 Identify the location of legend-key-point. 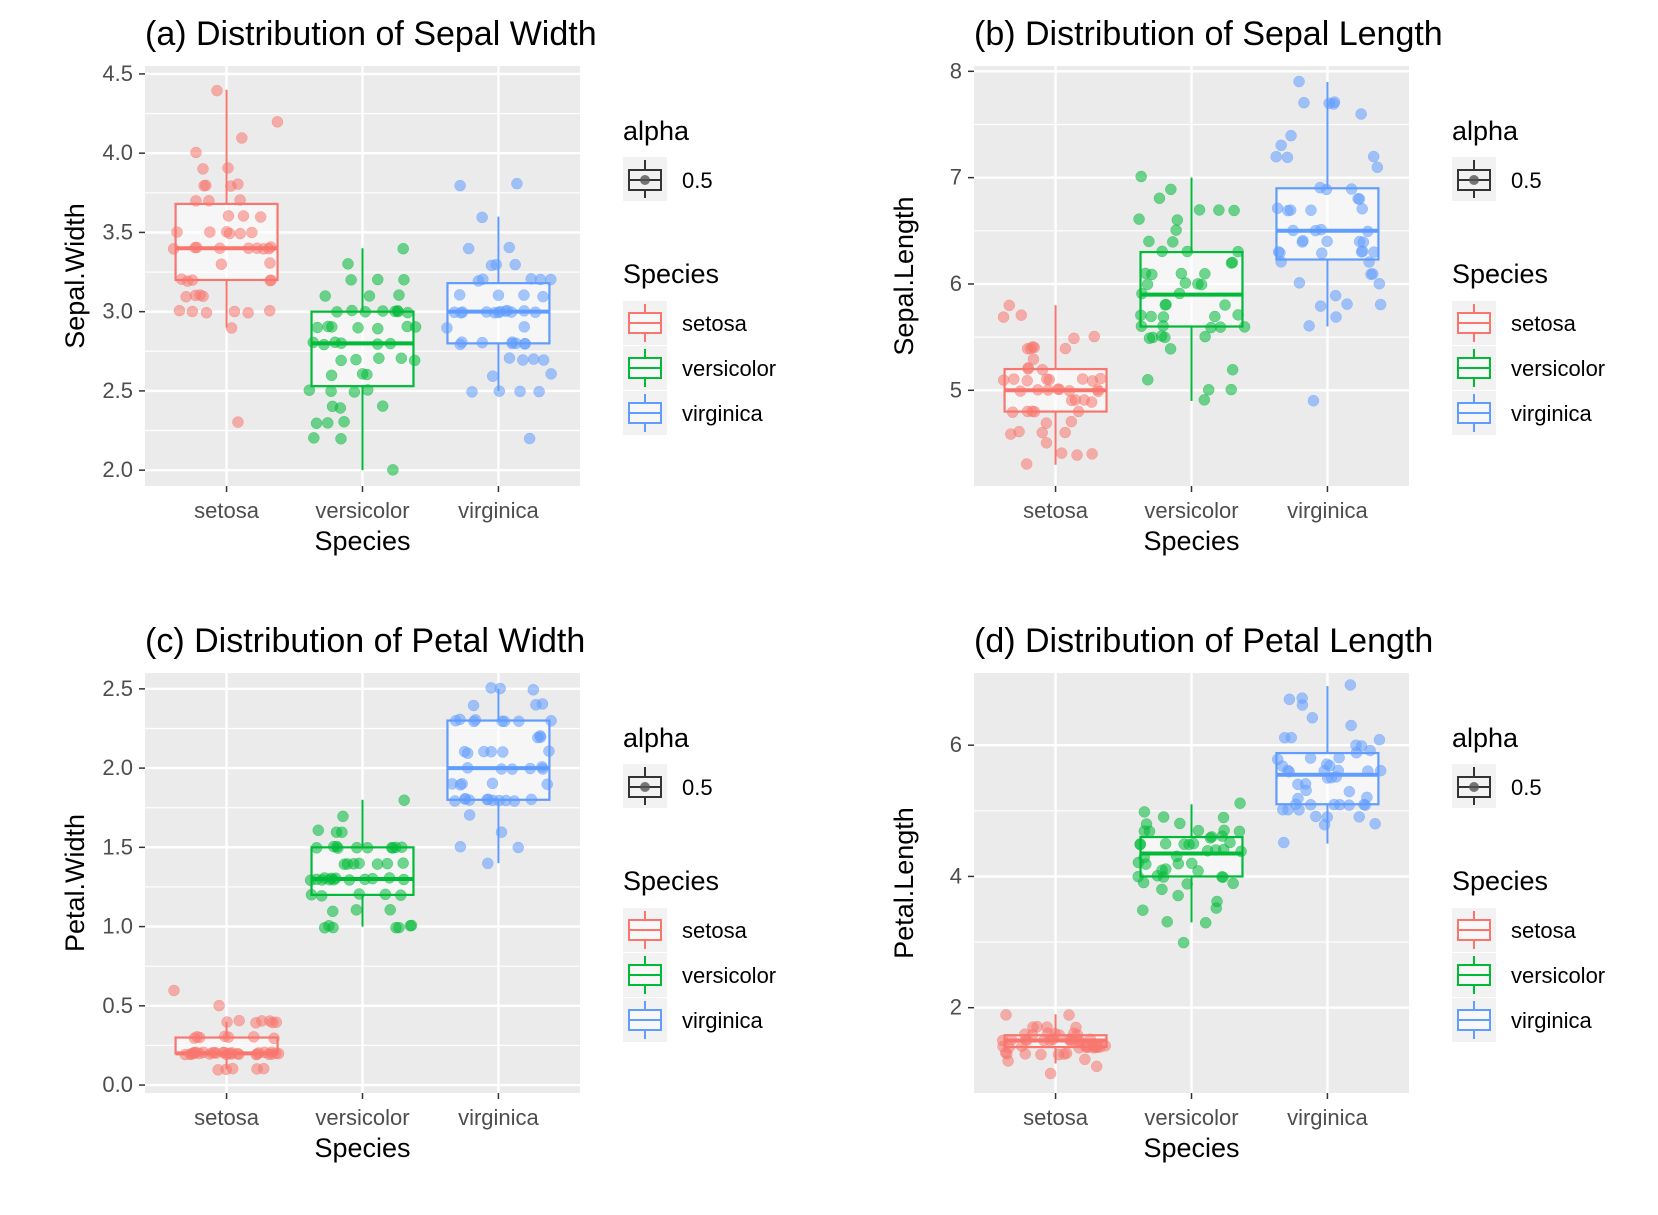
(1474, 180).